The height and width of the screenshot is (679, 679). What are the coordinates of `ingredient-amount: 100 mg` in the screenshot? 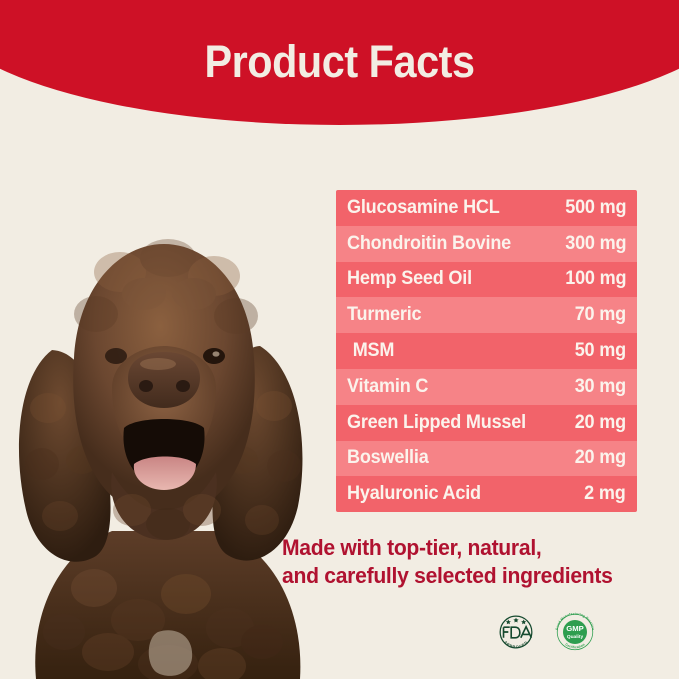 It's located at (595, 279).